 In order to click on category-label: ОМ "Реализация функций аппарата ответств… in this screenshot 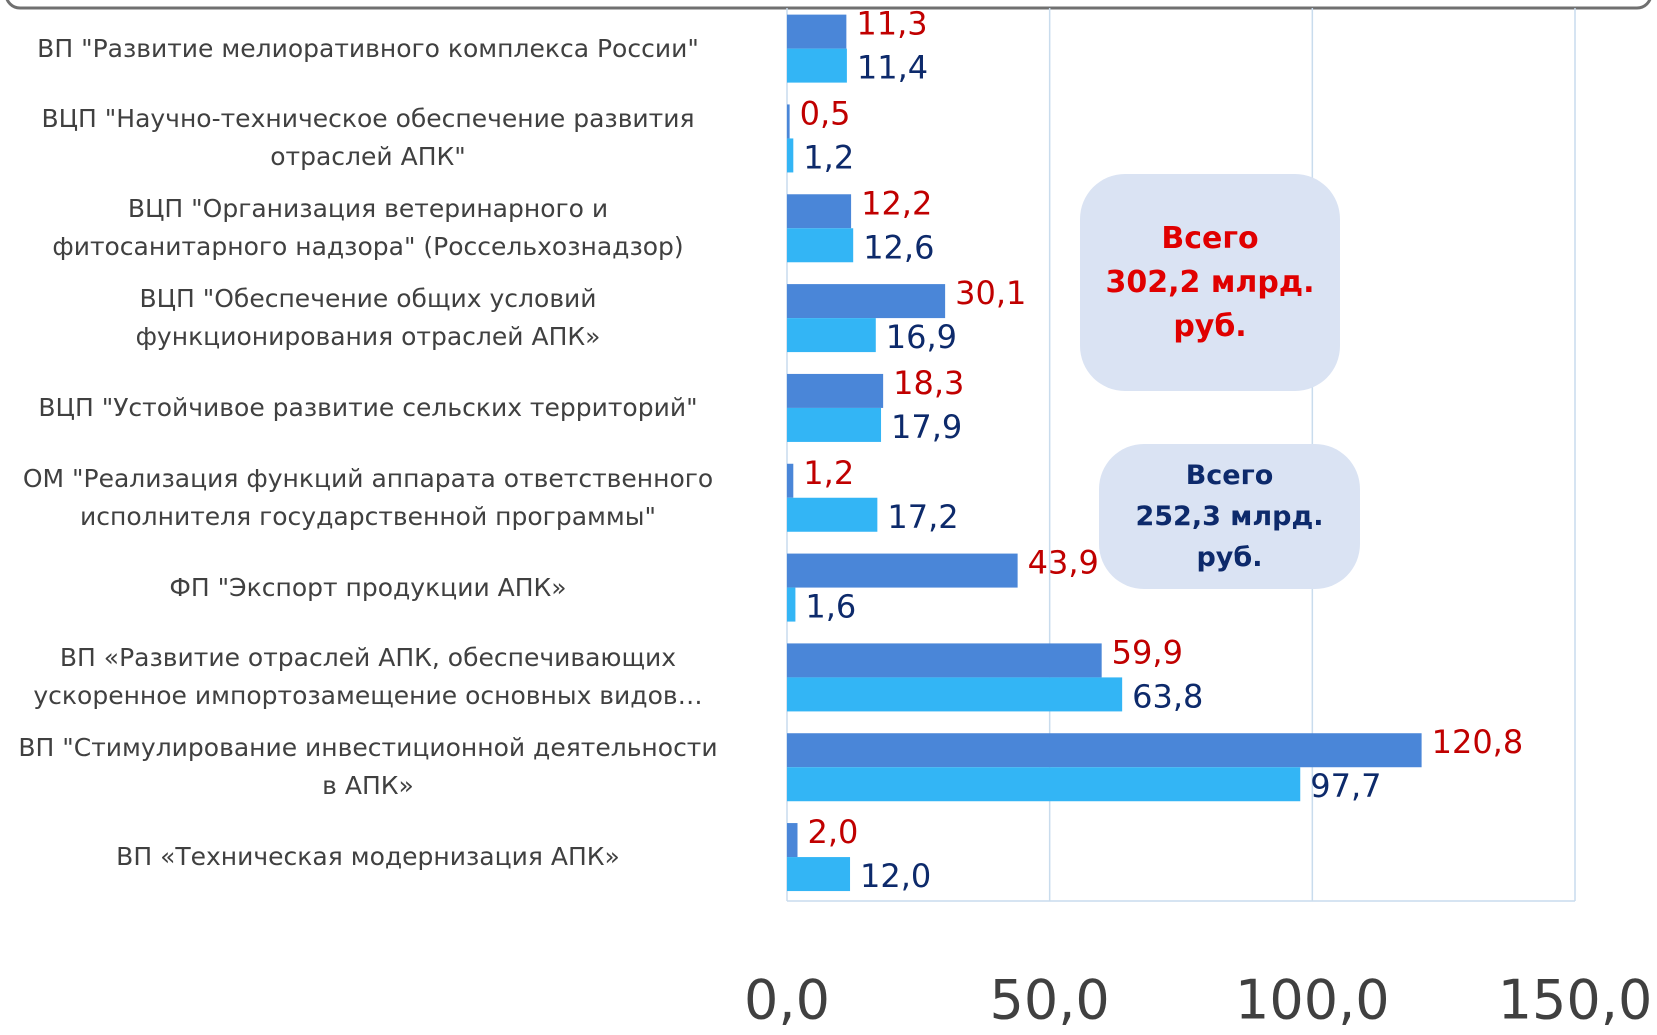, I will do `click(368, 497)`.